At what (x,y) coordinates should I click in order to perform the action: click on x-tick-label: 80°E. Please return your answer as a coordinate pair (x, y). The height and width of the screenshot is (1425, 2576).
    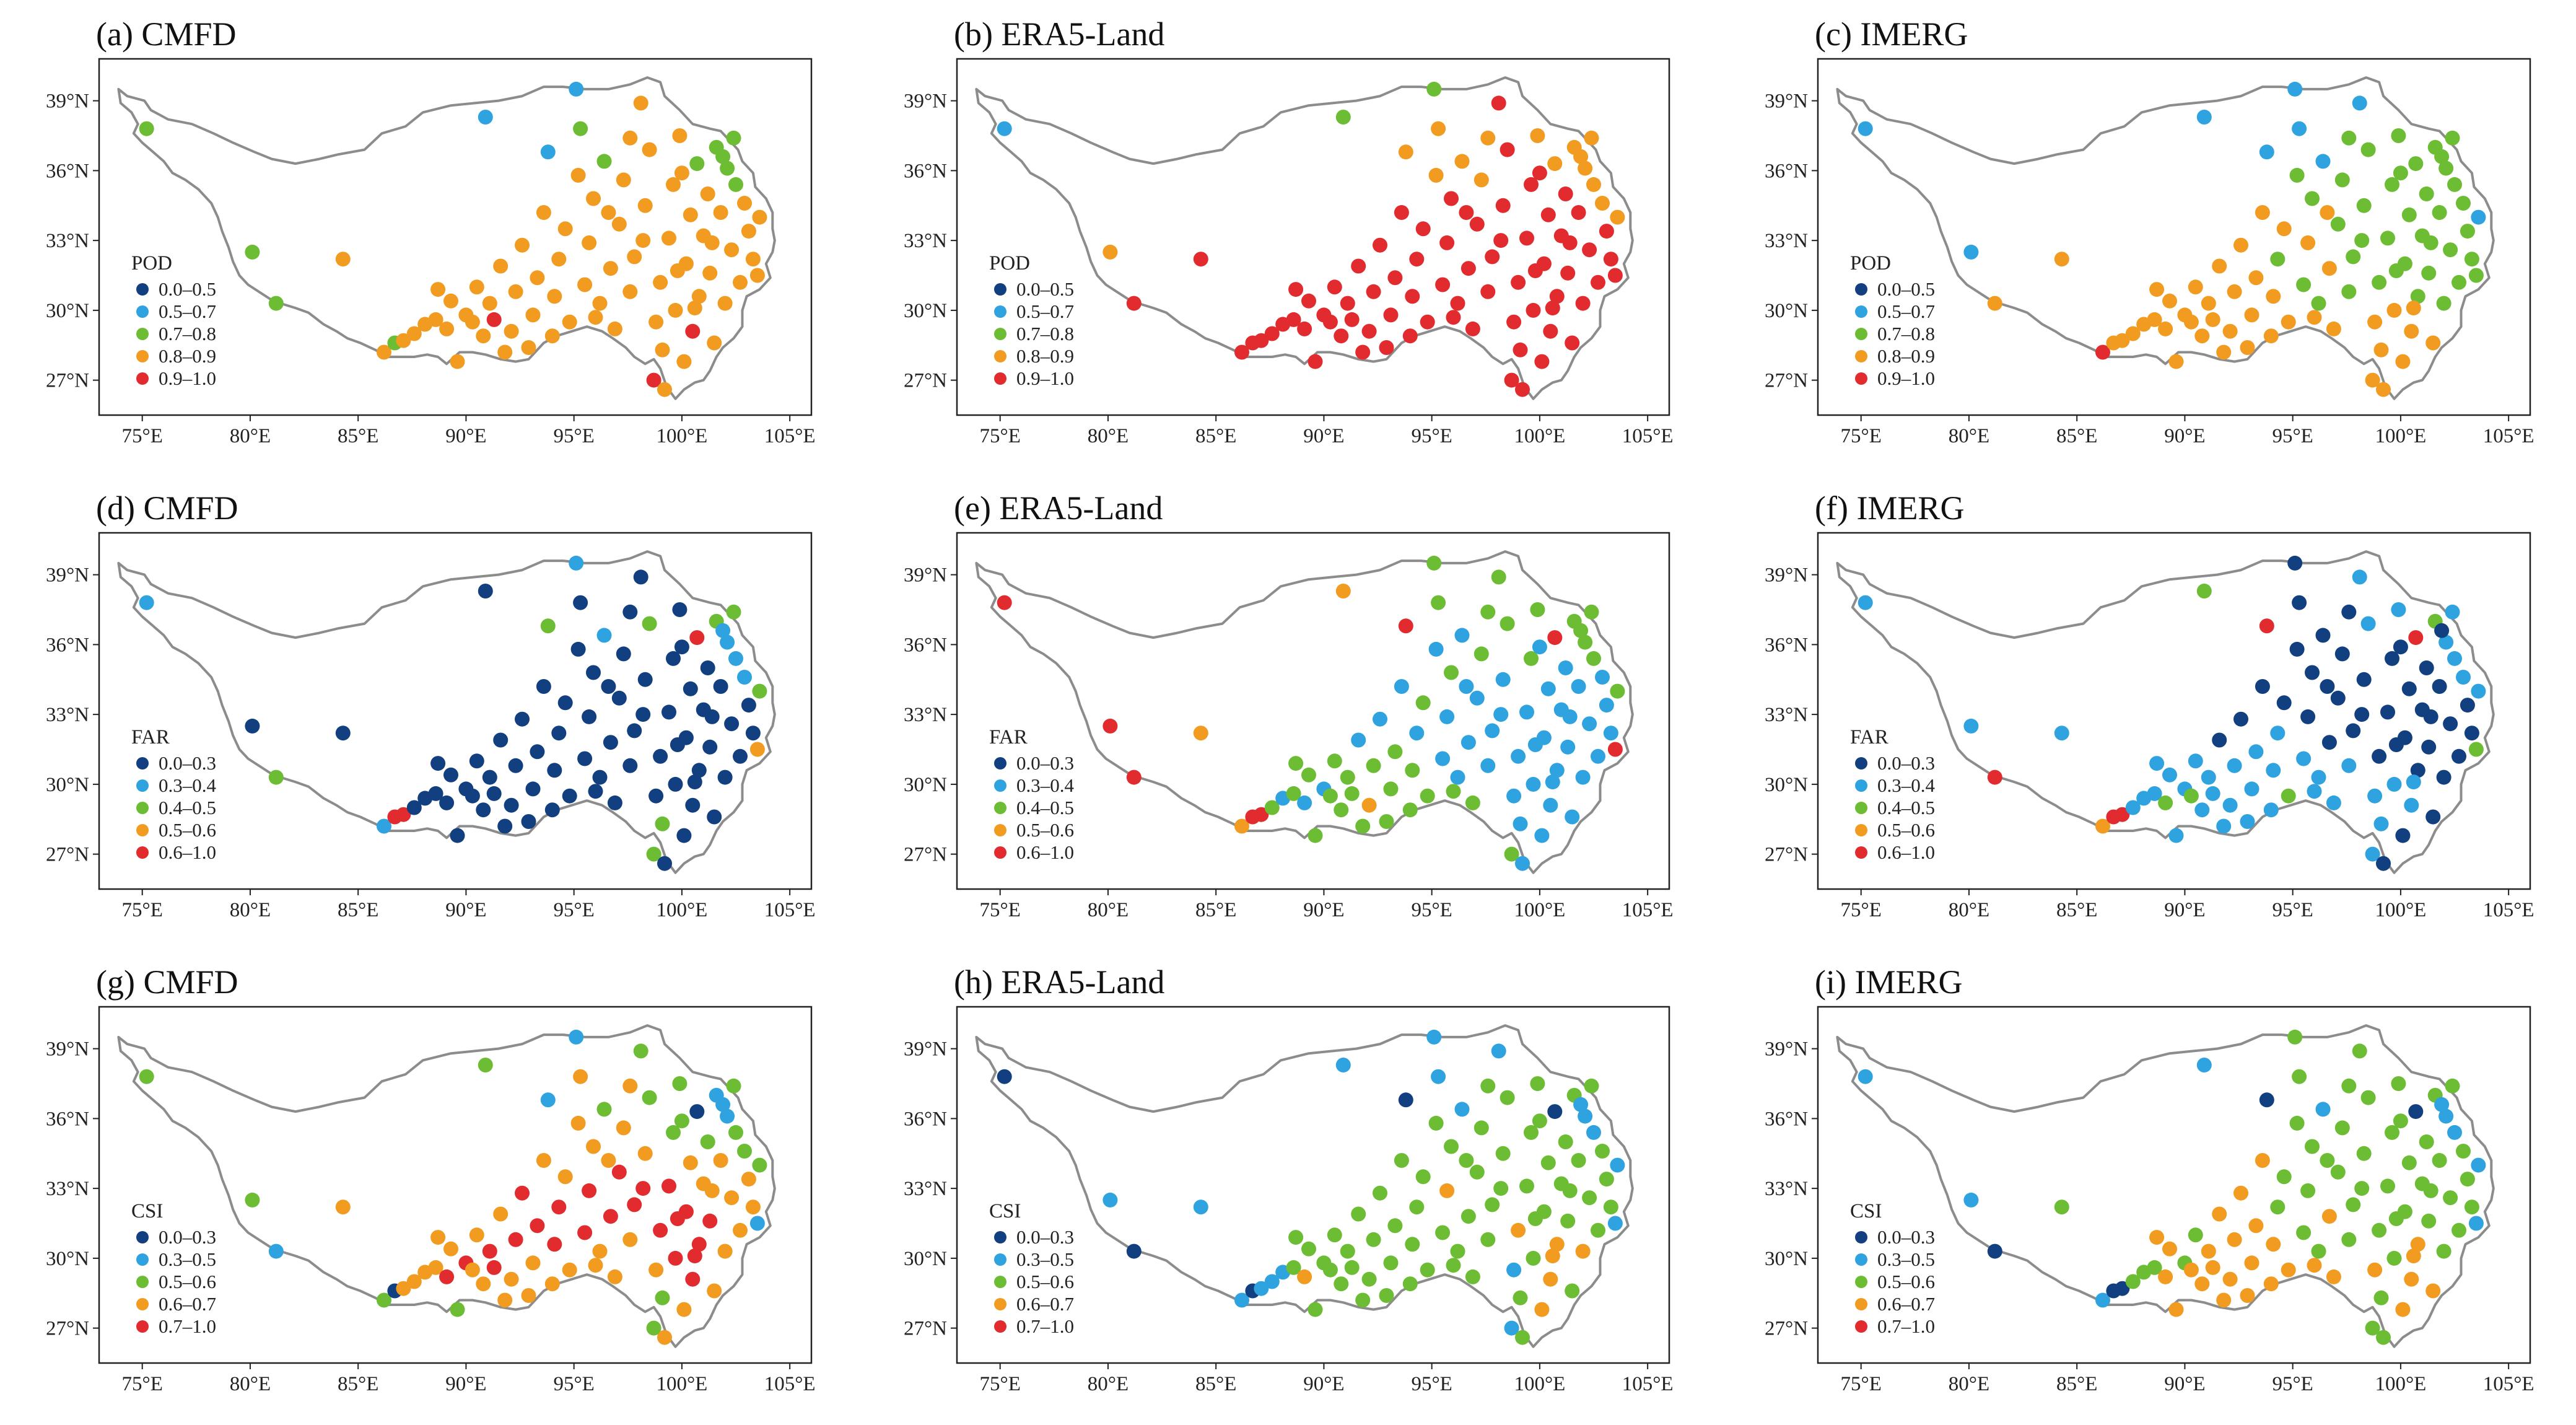
    Looking at the image, I should click on (1108, 436).